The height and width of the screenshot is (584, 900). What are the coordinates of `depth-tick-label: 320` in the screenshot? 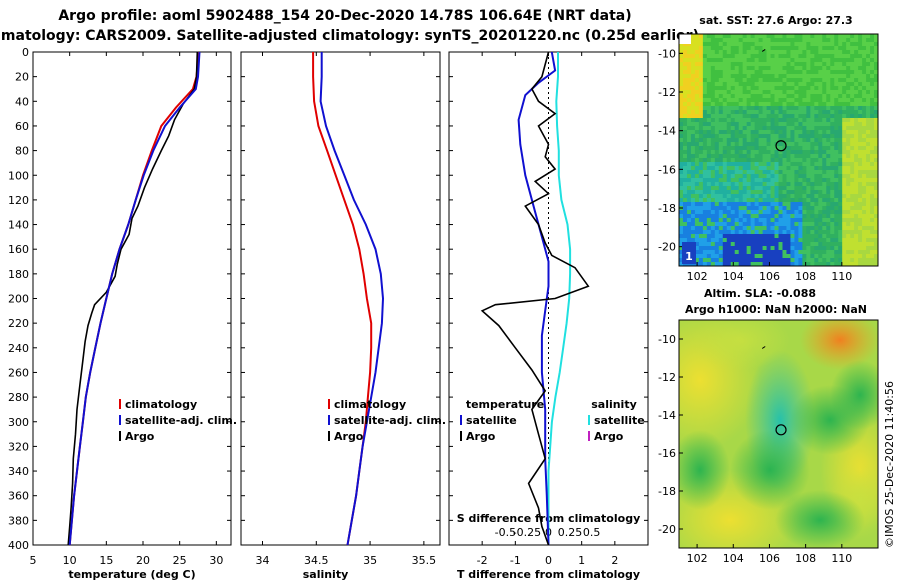 It's located at (18, 446).